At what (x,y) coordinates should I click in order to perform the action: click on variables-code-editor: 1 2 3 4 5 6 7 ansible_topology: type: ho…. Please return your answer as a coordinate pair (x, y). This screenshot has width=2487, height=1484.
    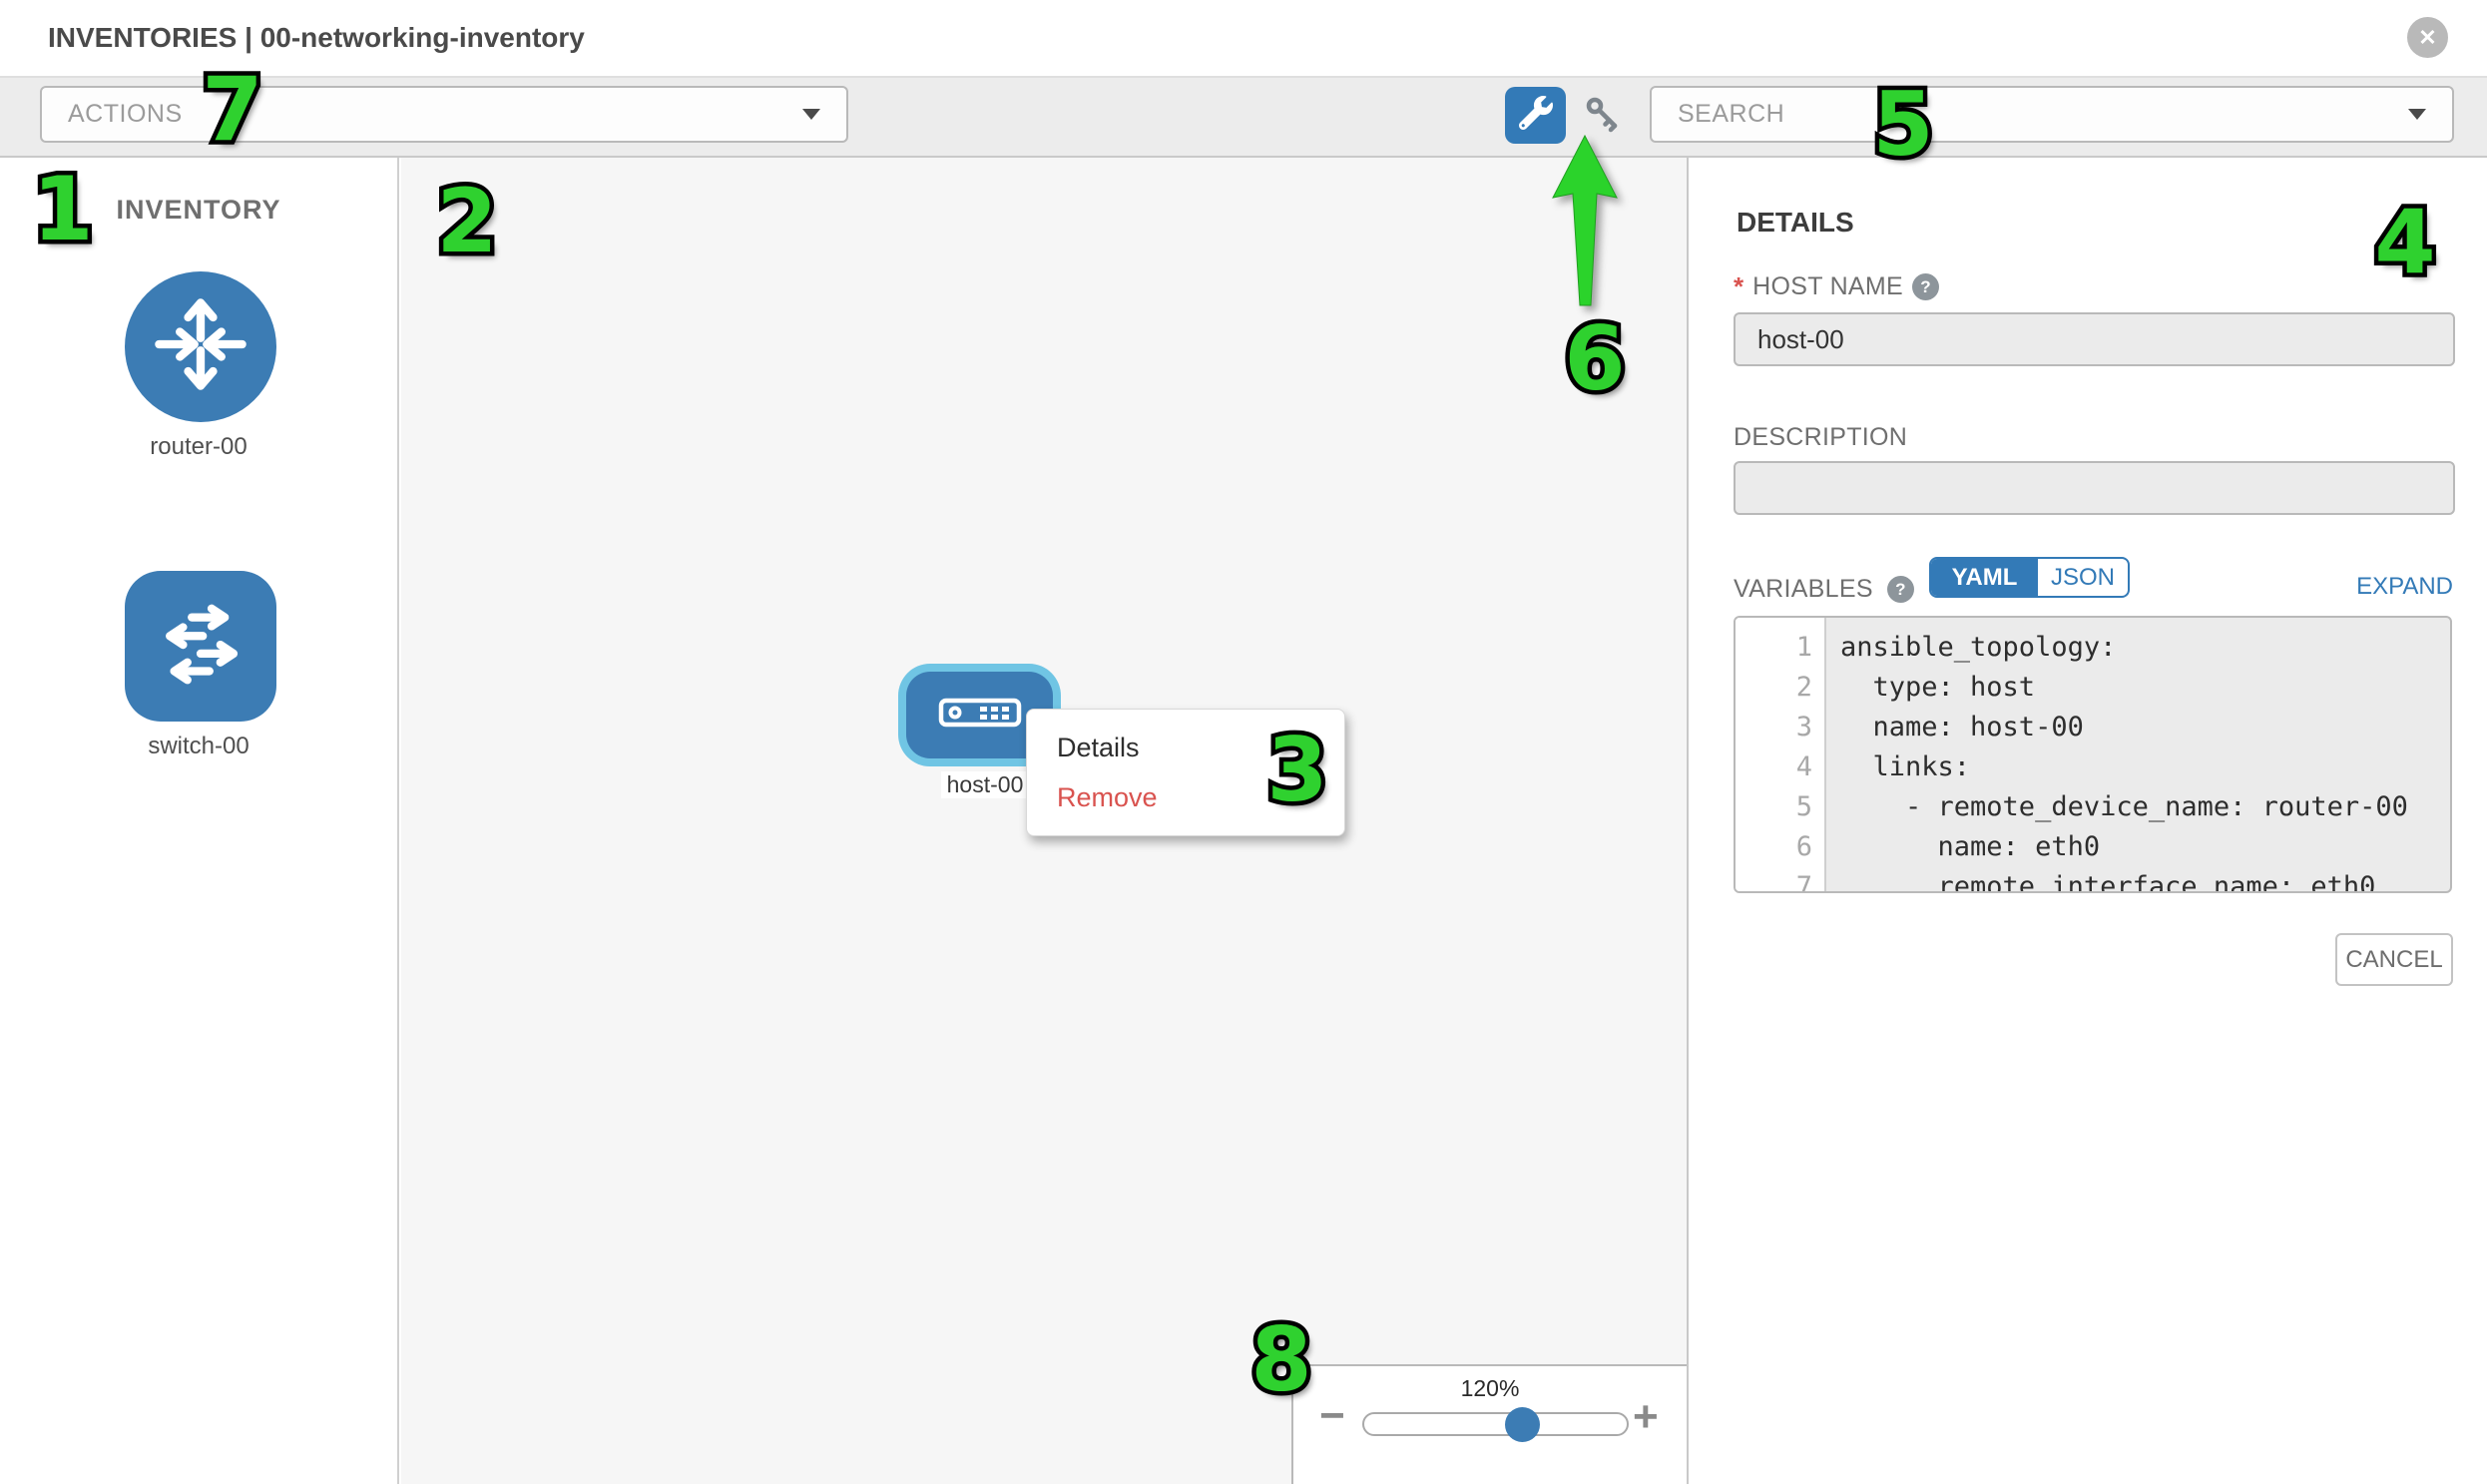
    Looking at the image, I should click on (2093, 754).